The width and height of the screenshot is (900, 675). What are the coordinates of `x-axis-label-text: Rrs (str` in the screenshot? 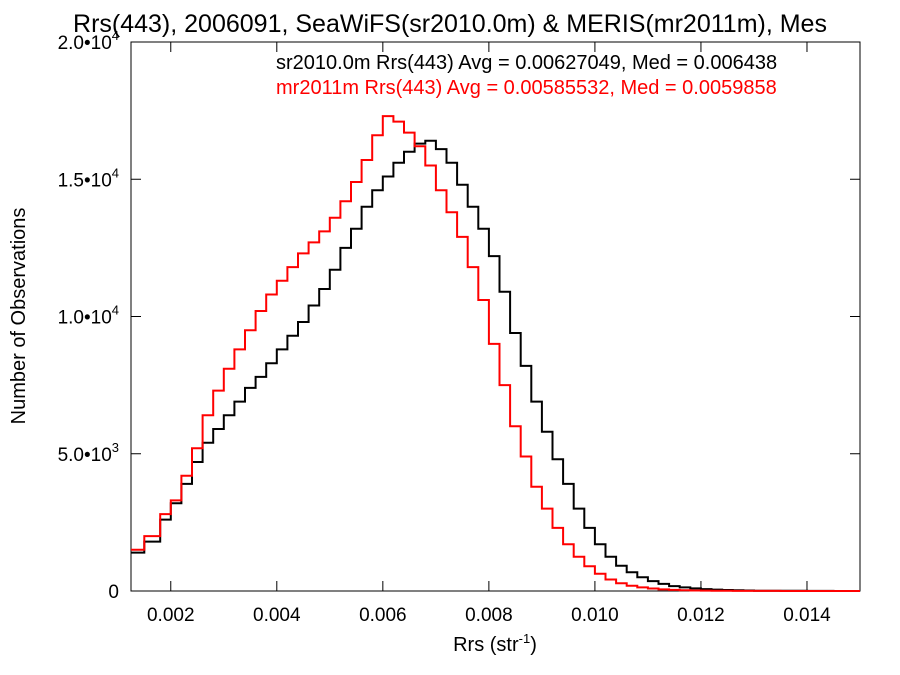 It's located at (486, 645).